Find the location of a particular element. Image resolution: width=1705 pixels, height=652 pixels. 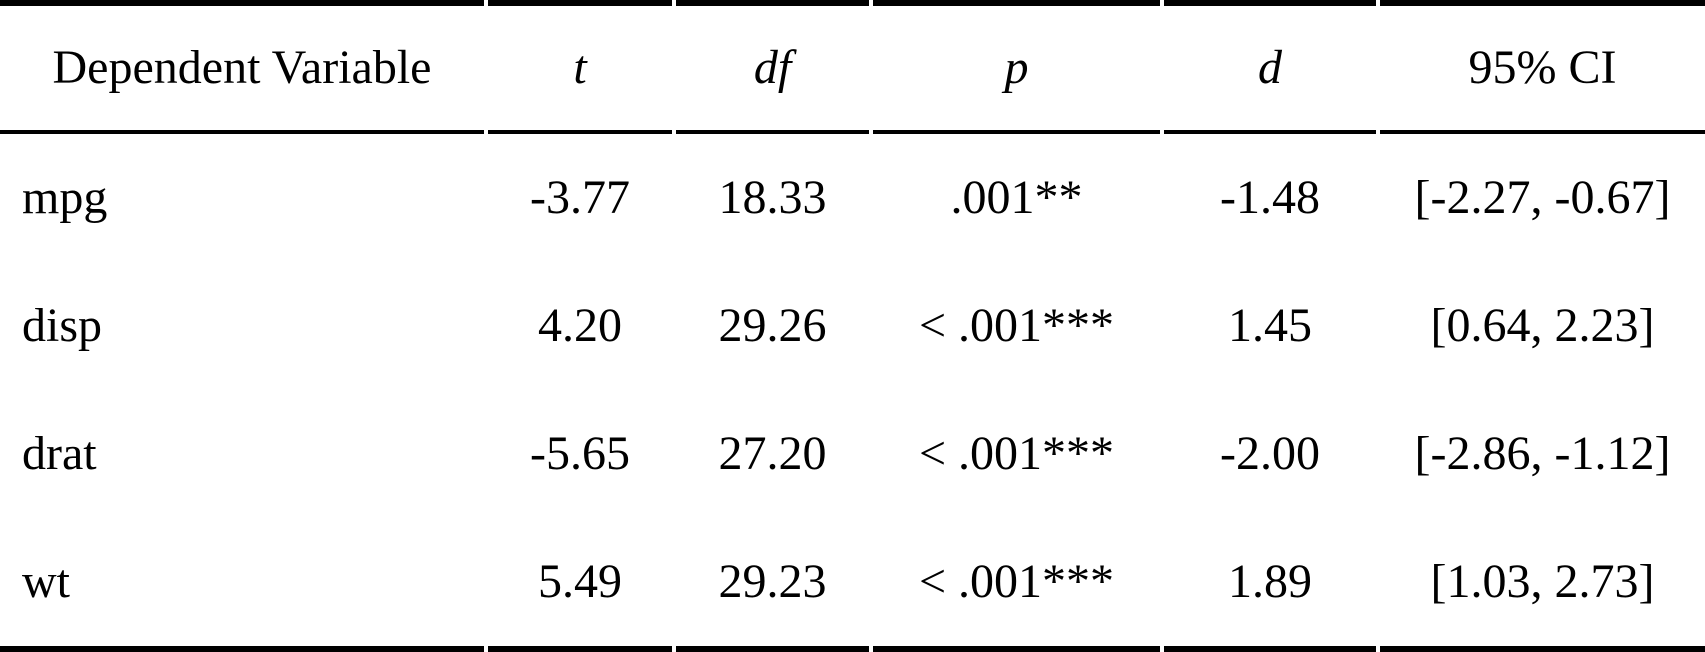

cell-disp-p: < .001*** is located at coordinates (1016, 325).